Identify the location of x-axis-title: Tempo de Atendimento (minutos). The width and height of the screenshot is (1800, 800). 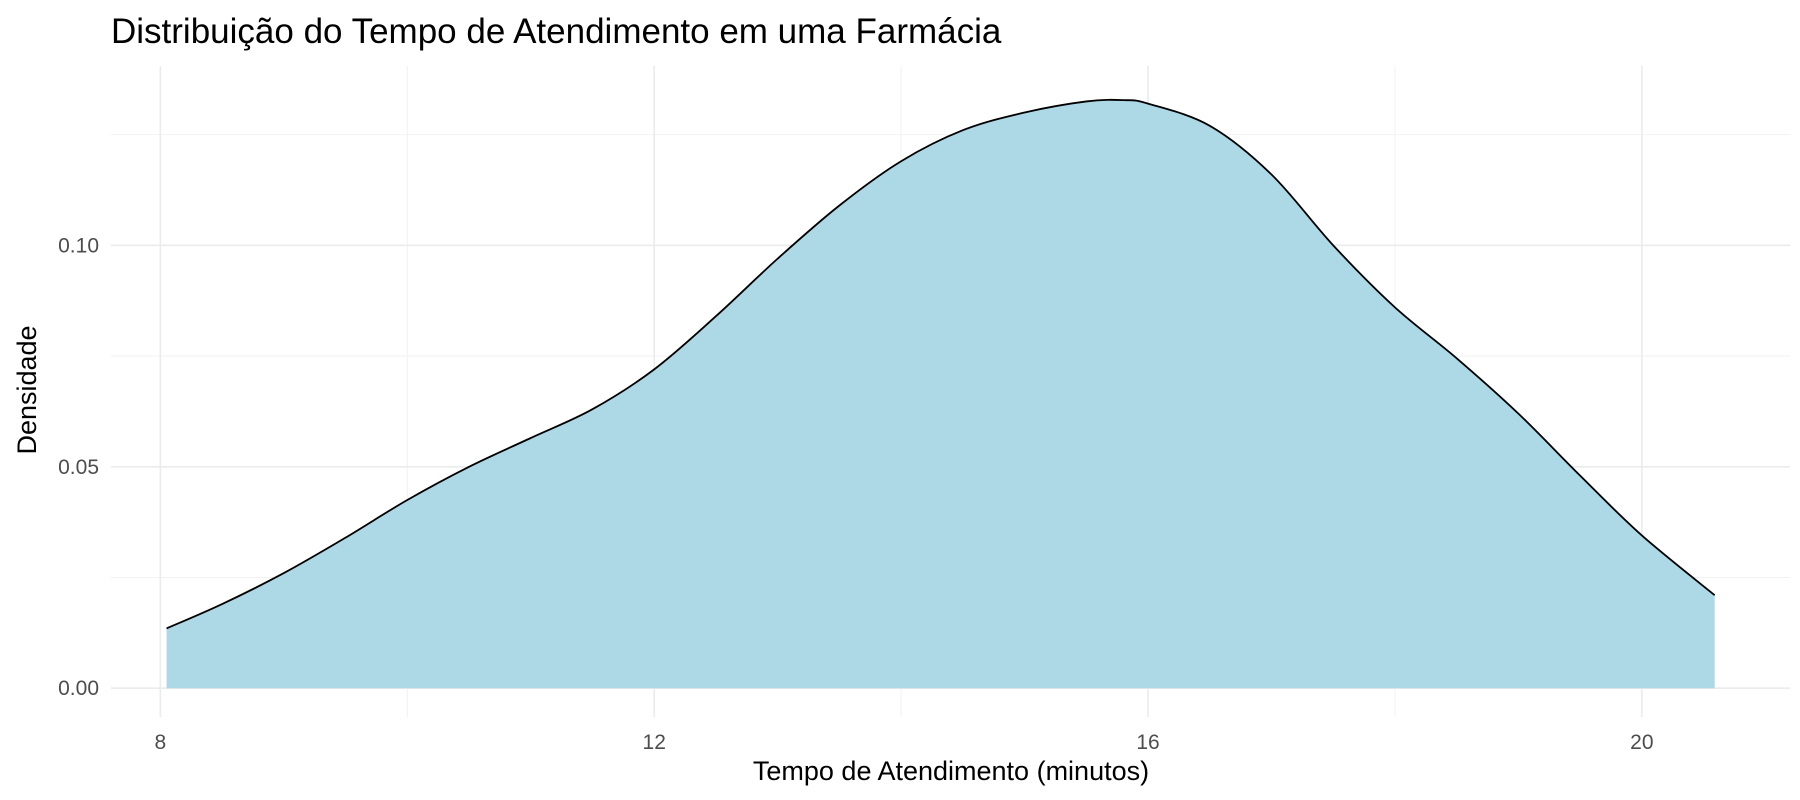
(951, 771).